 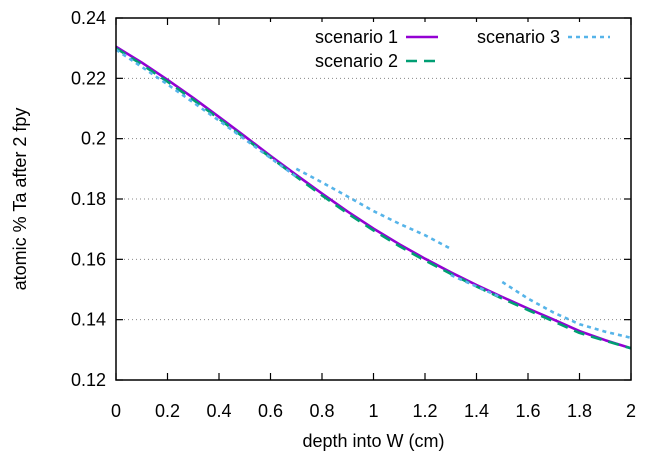 I want to click on x-axis-label: depth into W (cm), so click(x=373, y=441).